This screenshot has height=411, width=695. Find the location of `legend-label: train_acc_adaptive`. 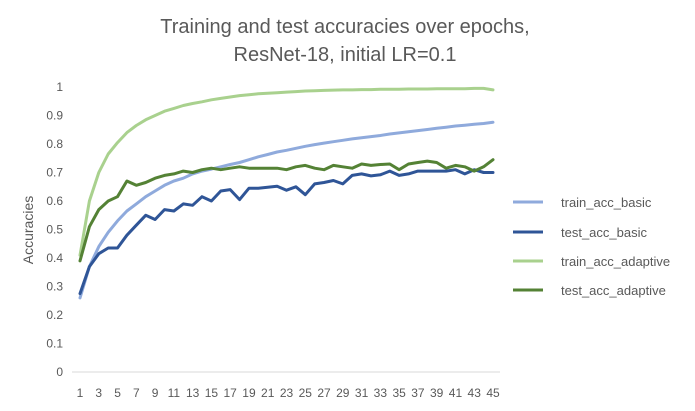

legend-label: train_acc_adaptive is located at coordinates (615, 261).